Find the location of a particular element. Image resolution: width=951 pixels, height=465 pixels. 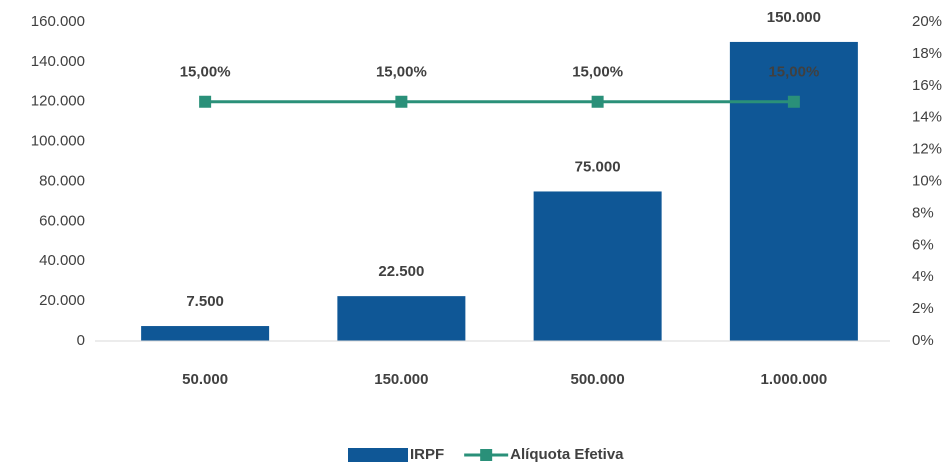

y-tick-label: 160.000 is located at coordinates (58, 21).